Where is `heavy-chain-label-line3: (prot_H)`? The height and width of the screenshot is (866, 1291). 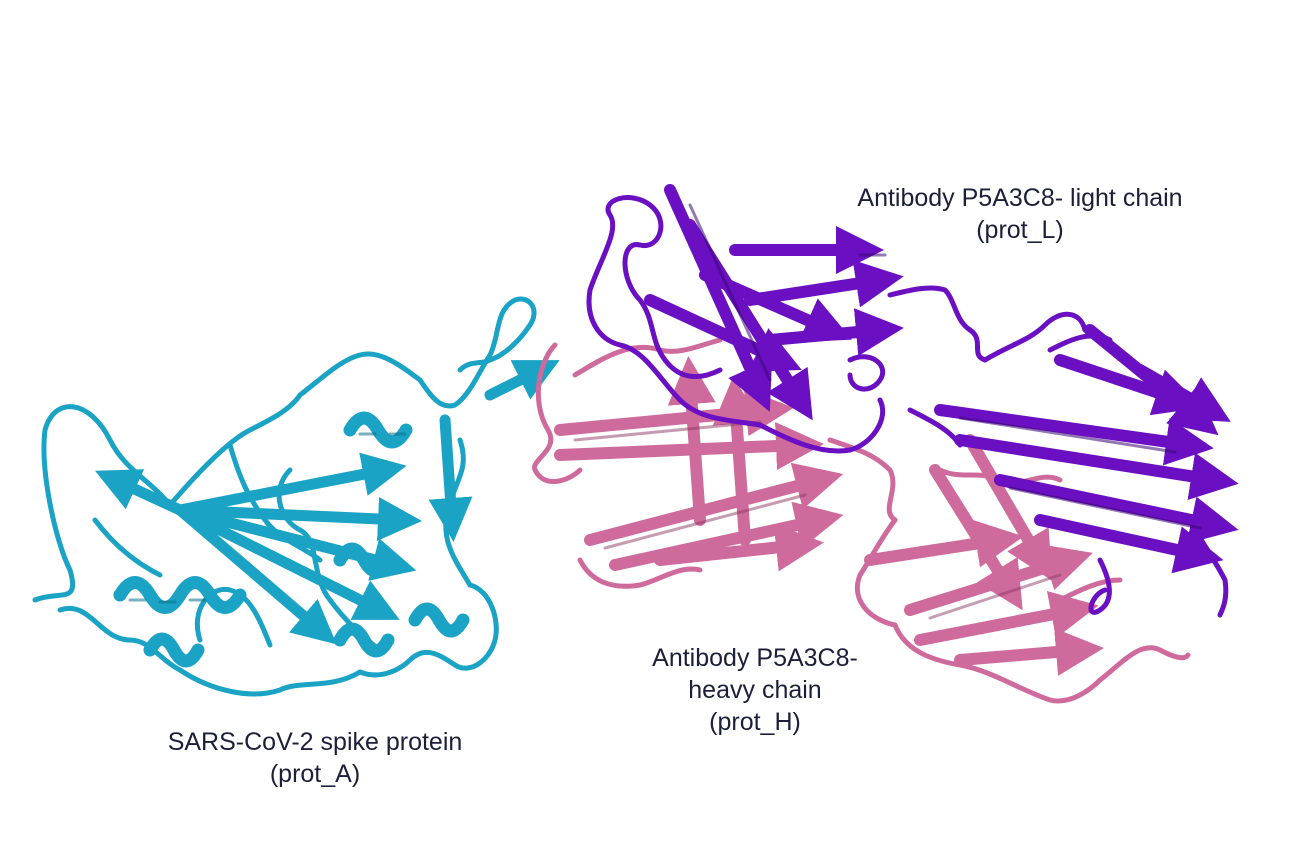 heavy-chain-label-line3: (prot_H) is located at coordinates (755, 722).